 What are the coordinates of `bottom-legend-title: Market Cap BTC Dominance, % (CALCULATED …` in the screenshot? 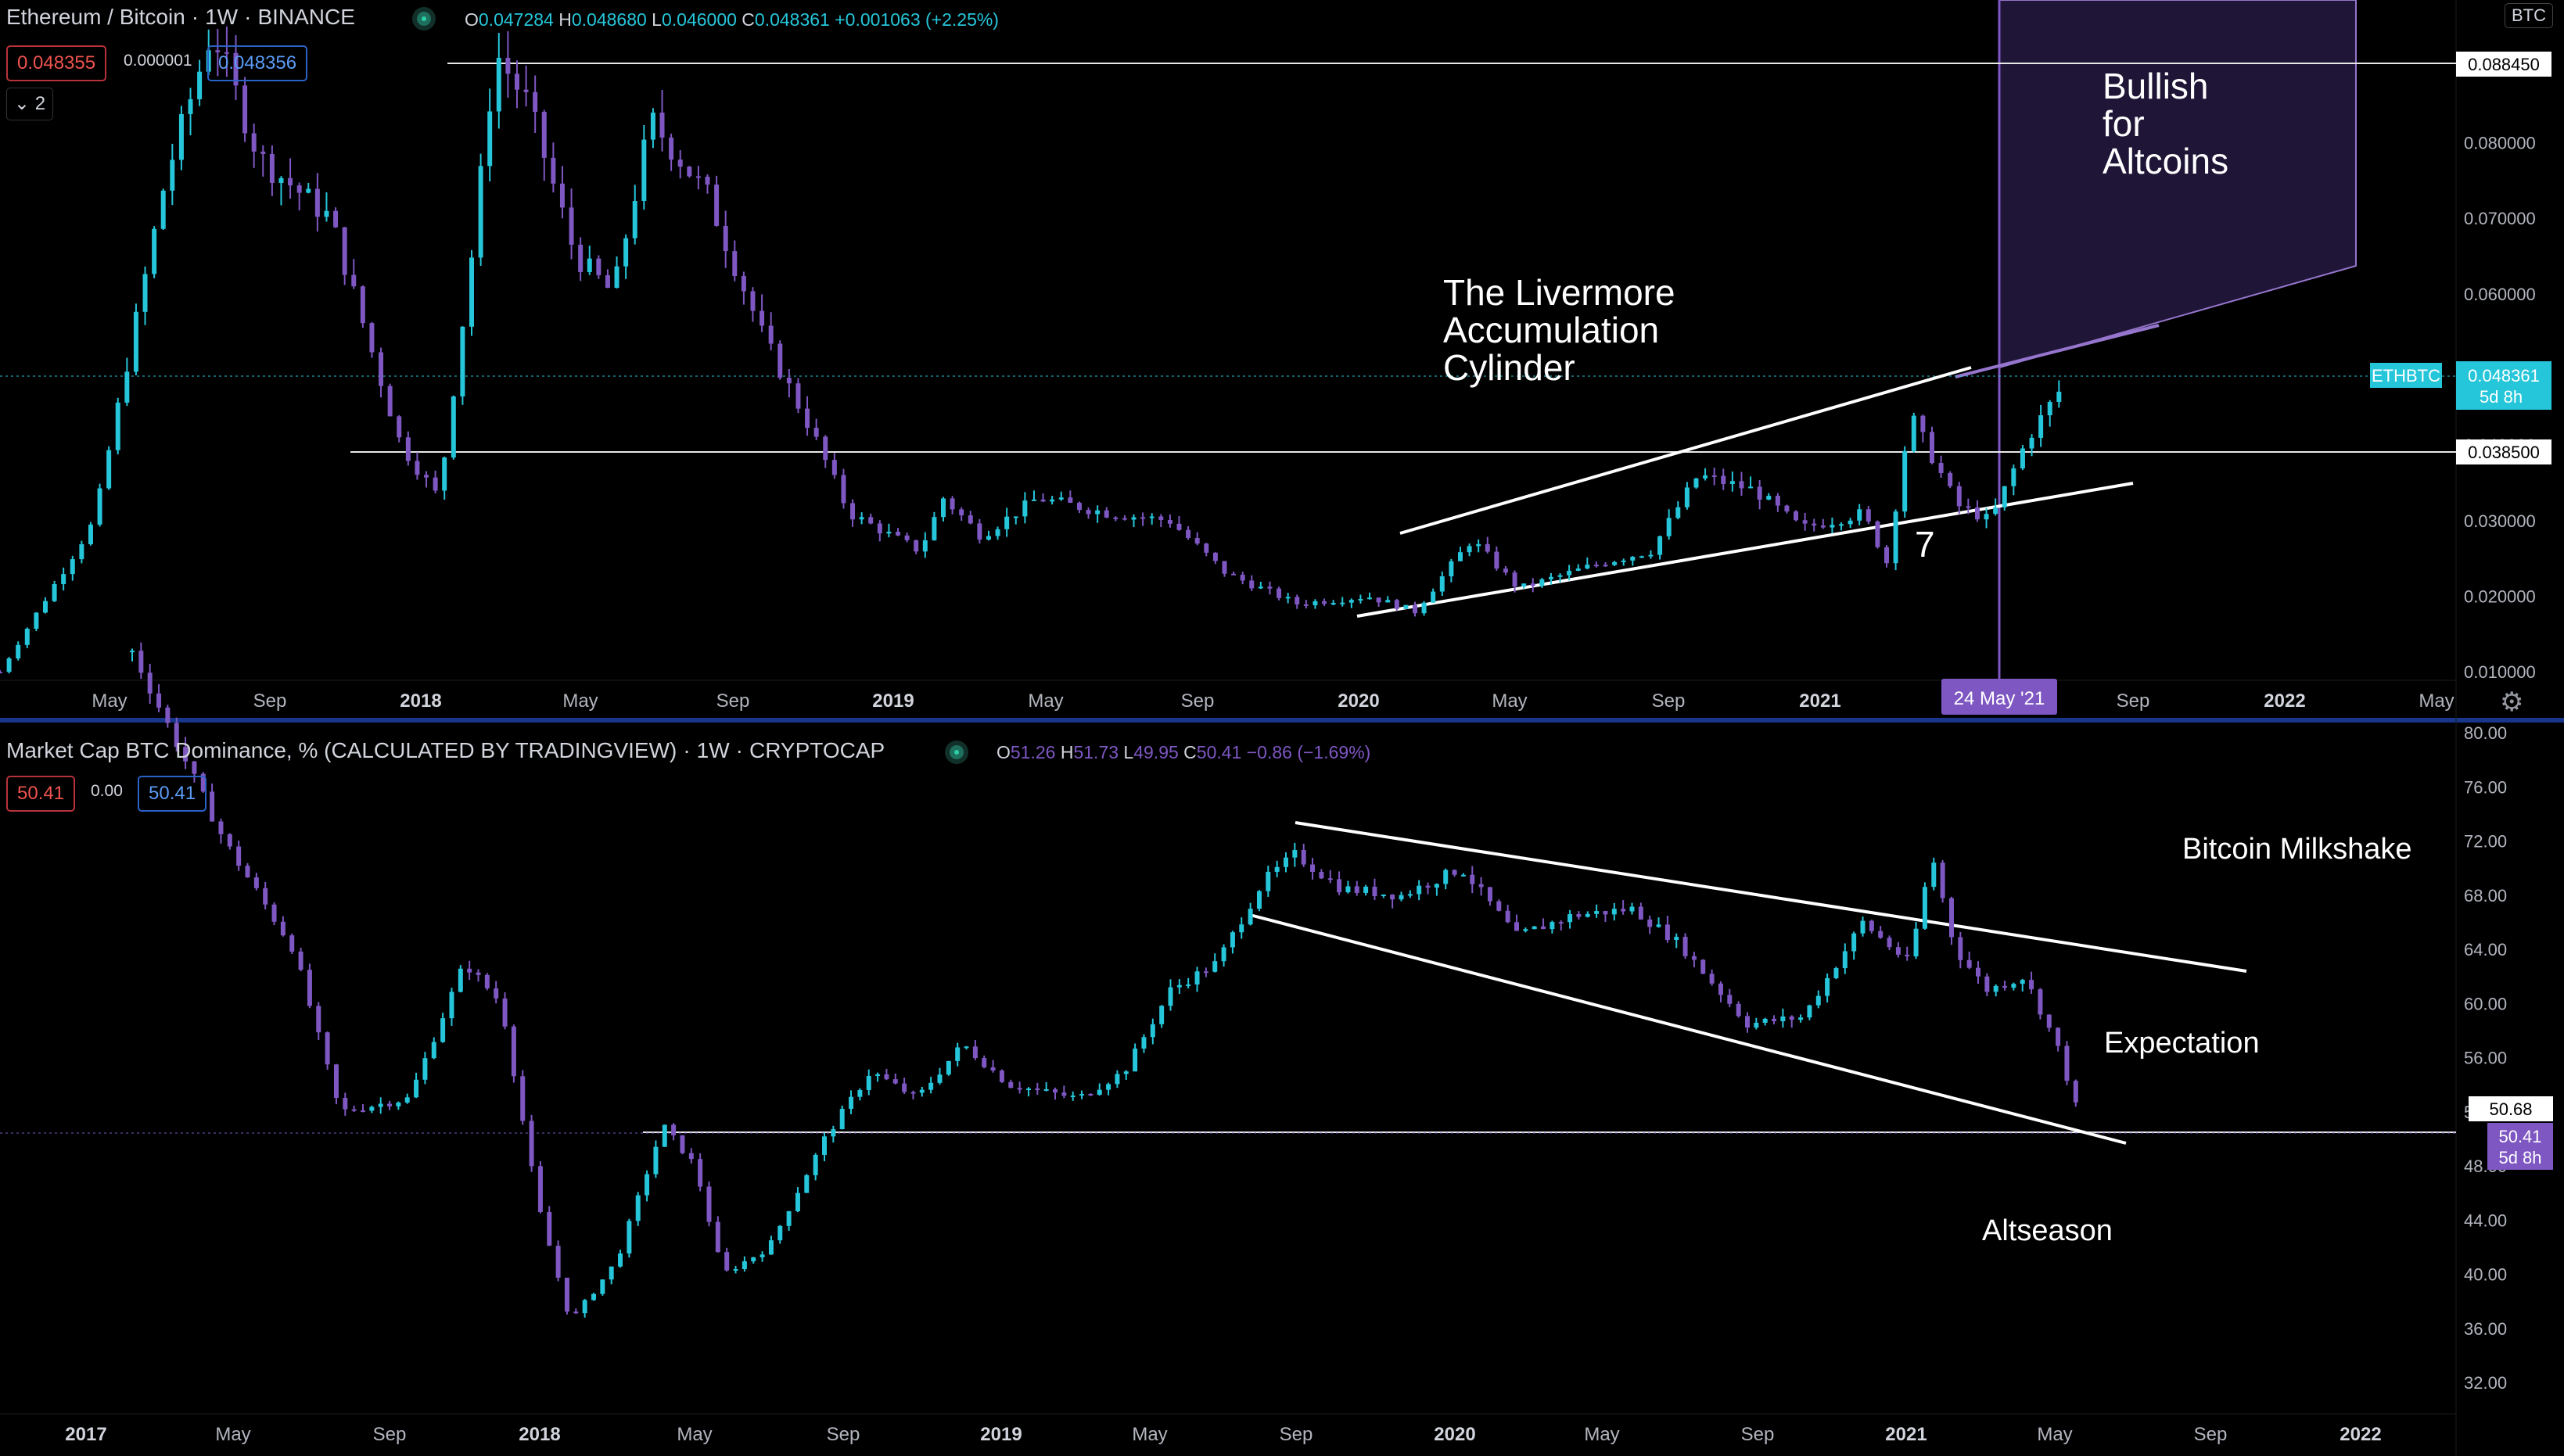 It's located at (446, 750).